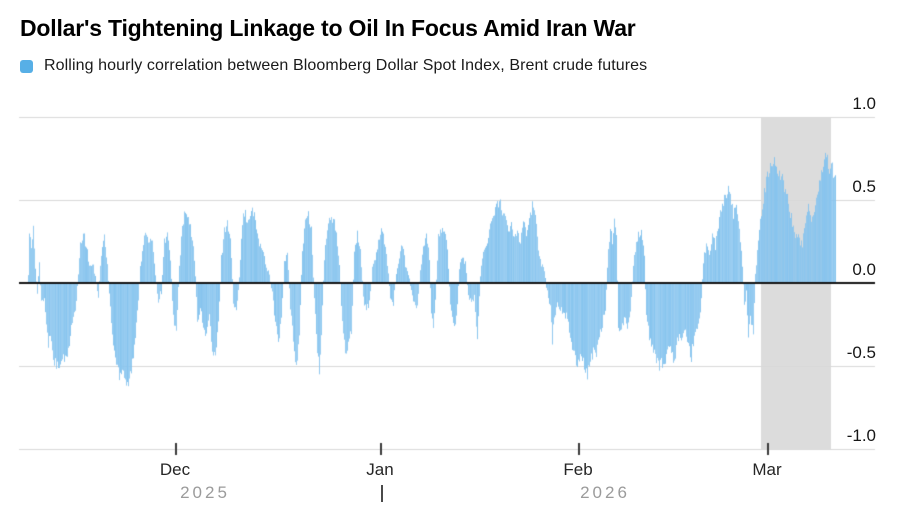 Image resolution: width=900 pixels, height=510 pixels. What do you see at coordinates (864, 269) in the screenshot?
I see `y-axis-label: 0.0` at bounding box center [864, 269].